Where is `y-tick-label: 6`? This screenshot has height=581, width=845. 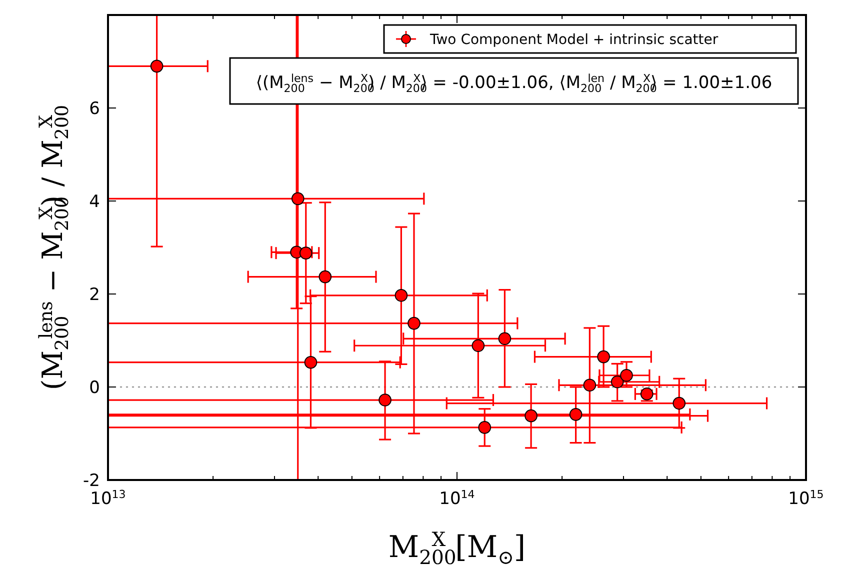
y-tick-label: 6 is located at coordinates (94, 109).